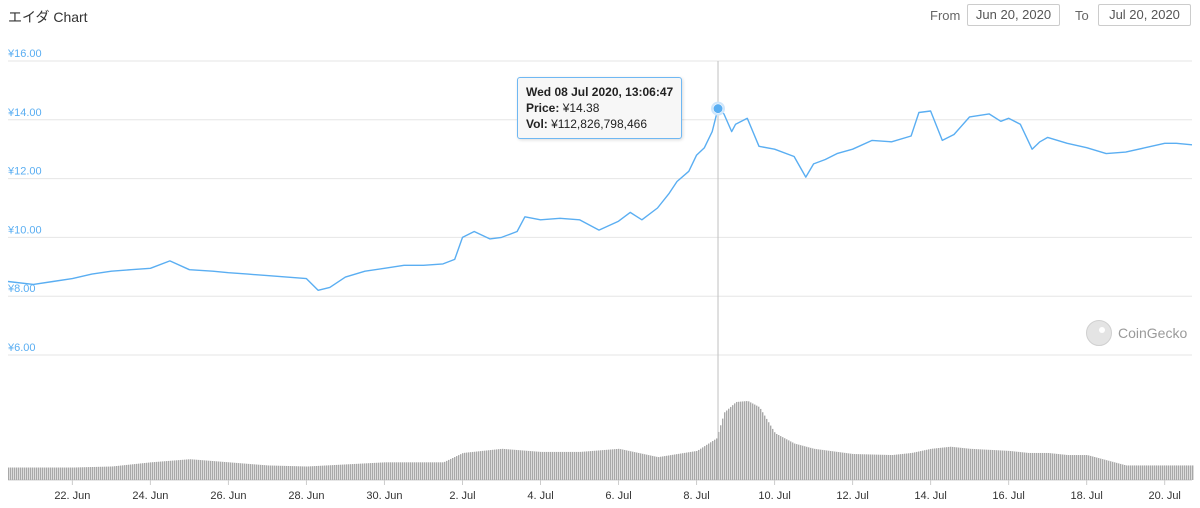 The height and width of the screenshot is (508, 1200). Describe the element at coordinates (543, 108) in the screenshot. I see `tooltip-price-label: Price:` at that location.